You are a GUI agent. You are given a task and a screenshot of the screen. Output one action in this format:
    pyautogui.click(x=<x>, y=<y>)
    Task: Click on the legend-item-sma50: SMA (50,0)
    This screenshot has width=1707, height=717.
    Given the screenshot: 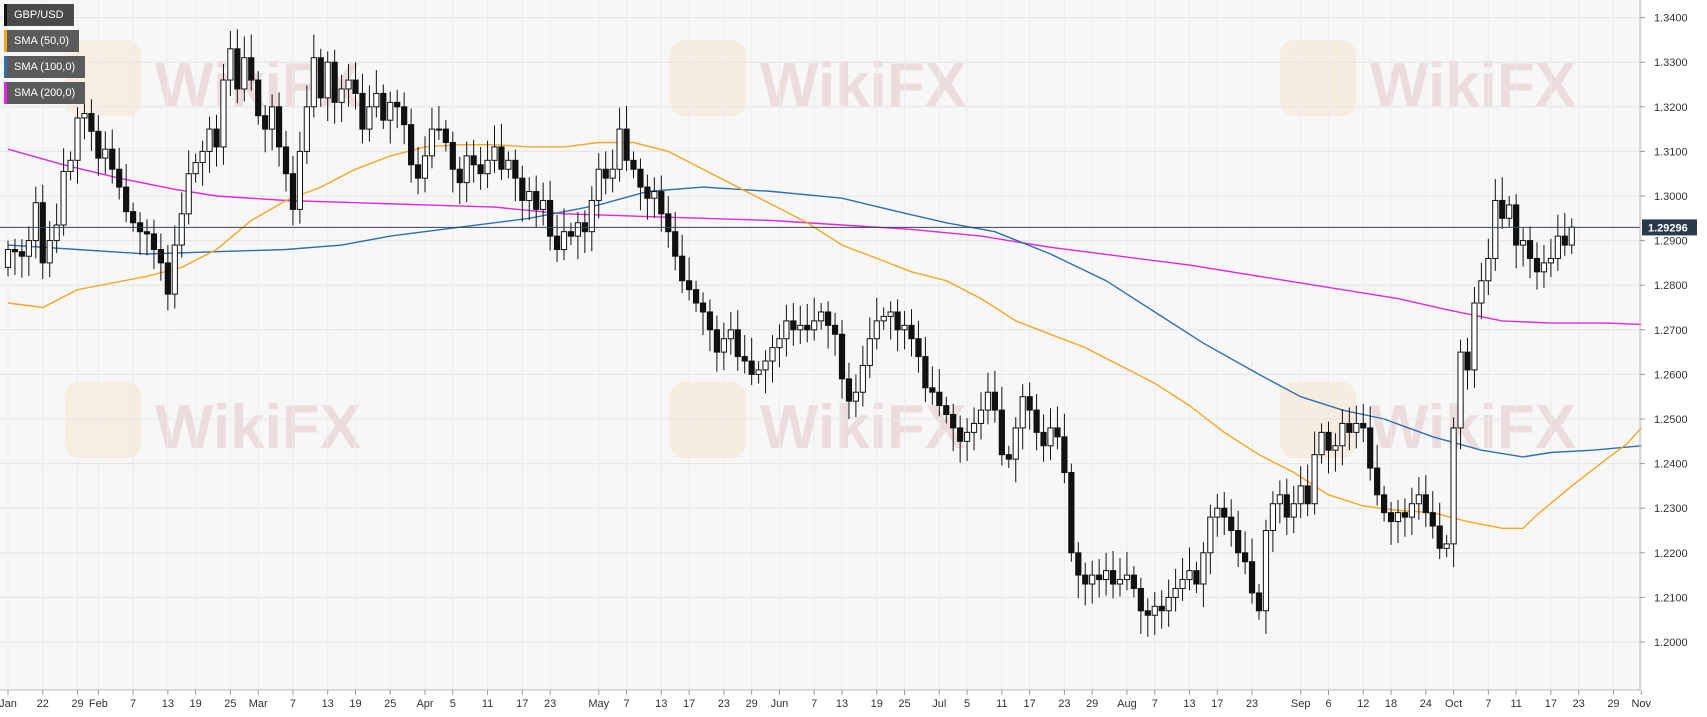 What is the action you would take?
    pyautogui.click(x=42, y=41)
    